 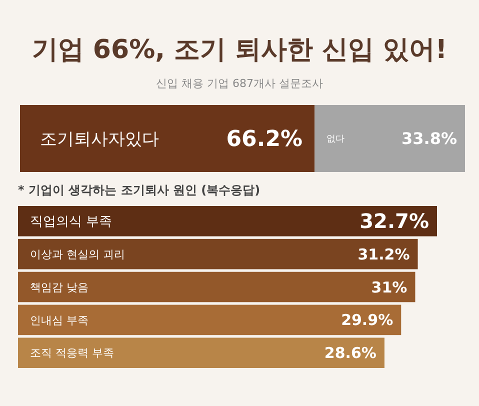 What do you see at coordinates (139, 190) in the screenshot?
I see `chart-title: * 기업이 생각하는 조기퇴사 원인 (복수응답)` at bounding box center [139, 190].